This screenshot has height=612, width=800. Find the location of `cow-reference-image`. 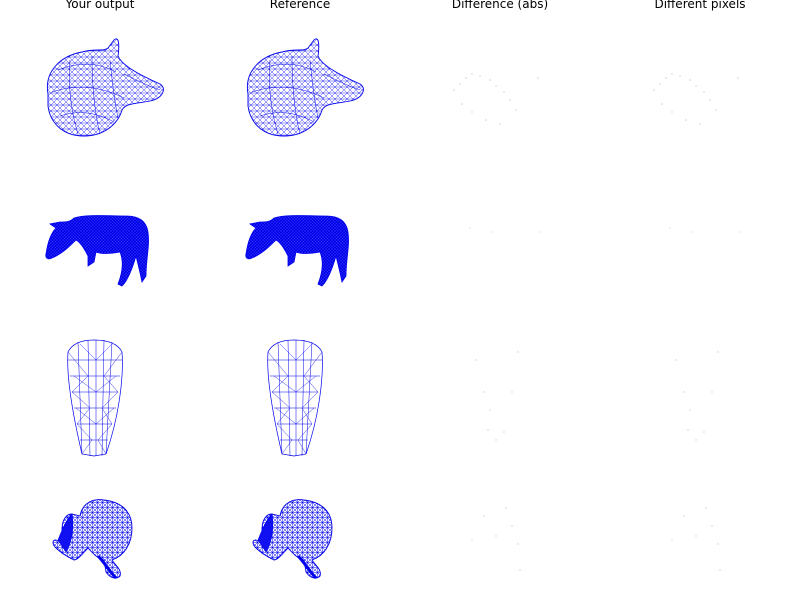

cow-reference-image is located at coordinates (297, 251).